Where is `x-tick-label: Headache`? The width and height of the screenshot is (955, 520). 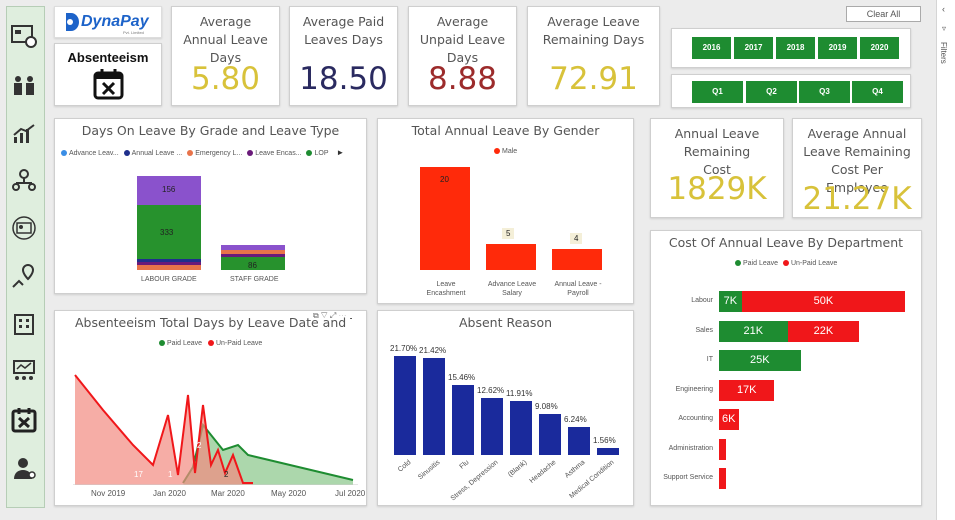
x-tick-label: Headache is located at coordinates (543, 472).